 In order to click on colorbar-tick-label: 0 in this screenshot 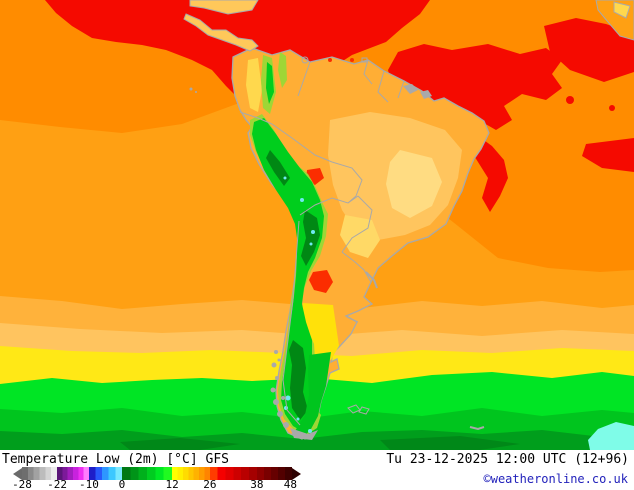, I will do `click(122, 484)`.